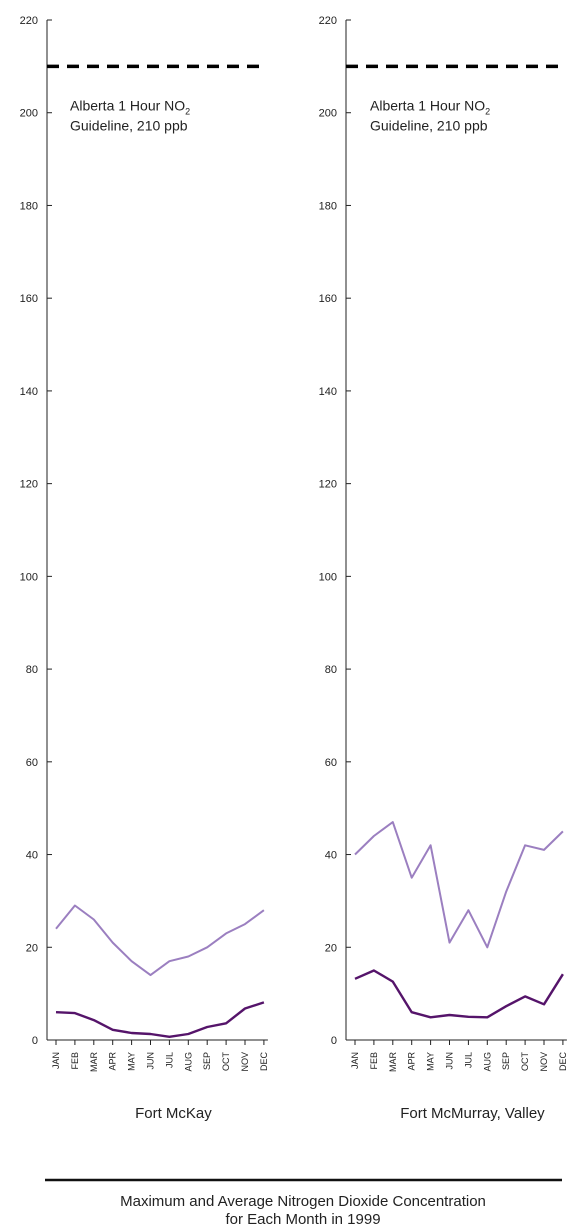 The width and height of the screenshot is (567, 1231). What do you see at coordinates (302, 1218) in the screenshot?
I see `caption-line-2: for Each Month in 1999` at bounding box center [302, 1218].